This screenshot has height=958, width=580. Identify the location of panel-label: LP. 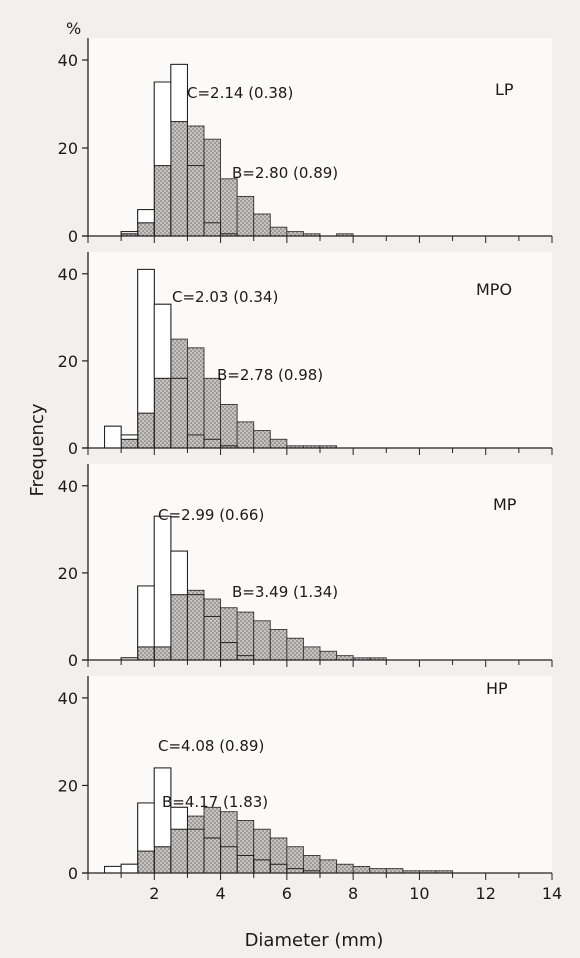
(504, 89).